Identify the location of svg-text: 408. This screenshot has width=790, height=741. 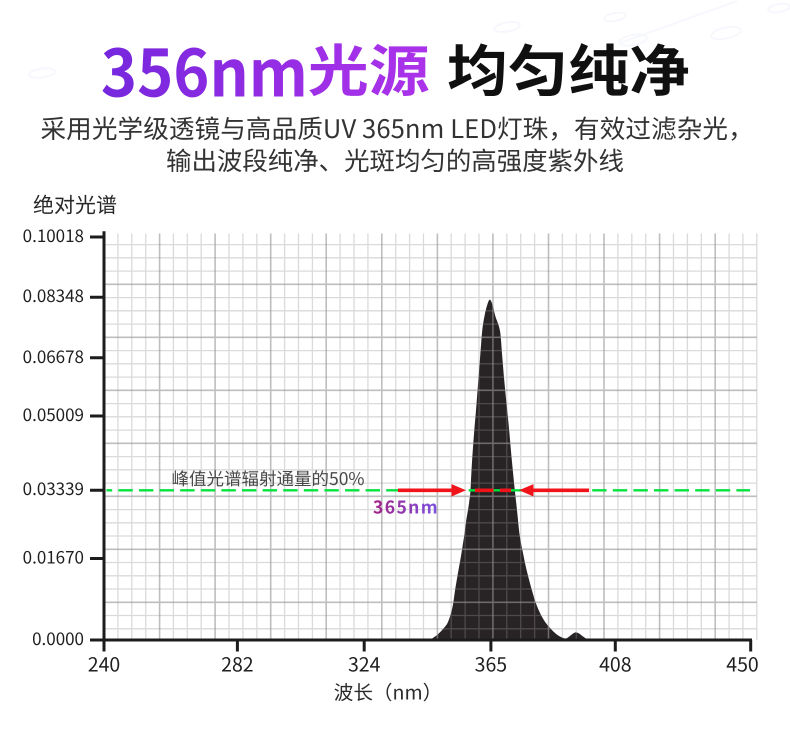
(615, 663).